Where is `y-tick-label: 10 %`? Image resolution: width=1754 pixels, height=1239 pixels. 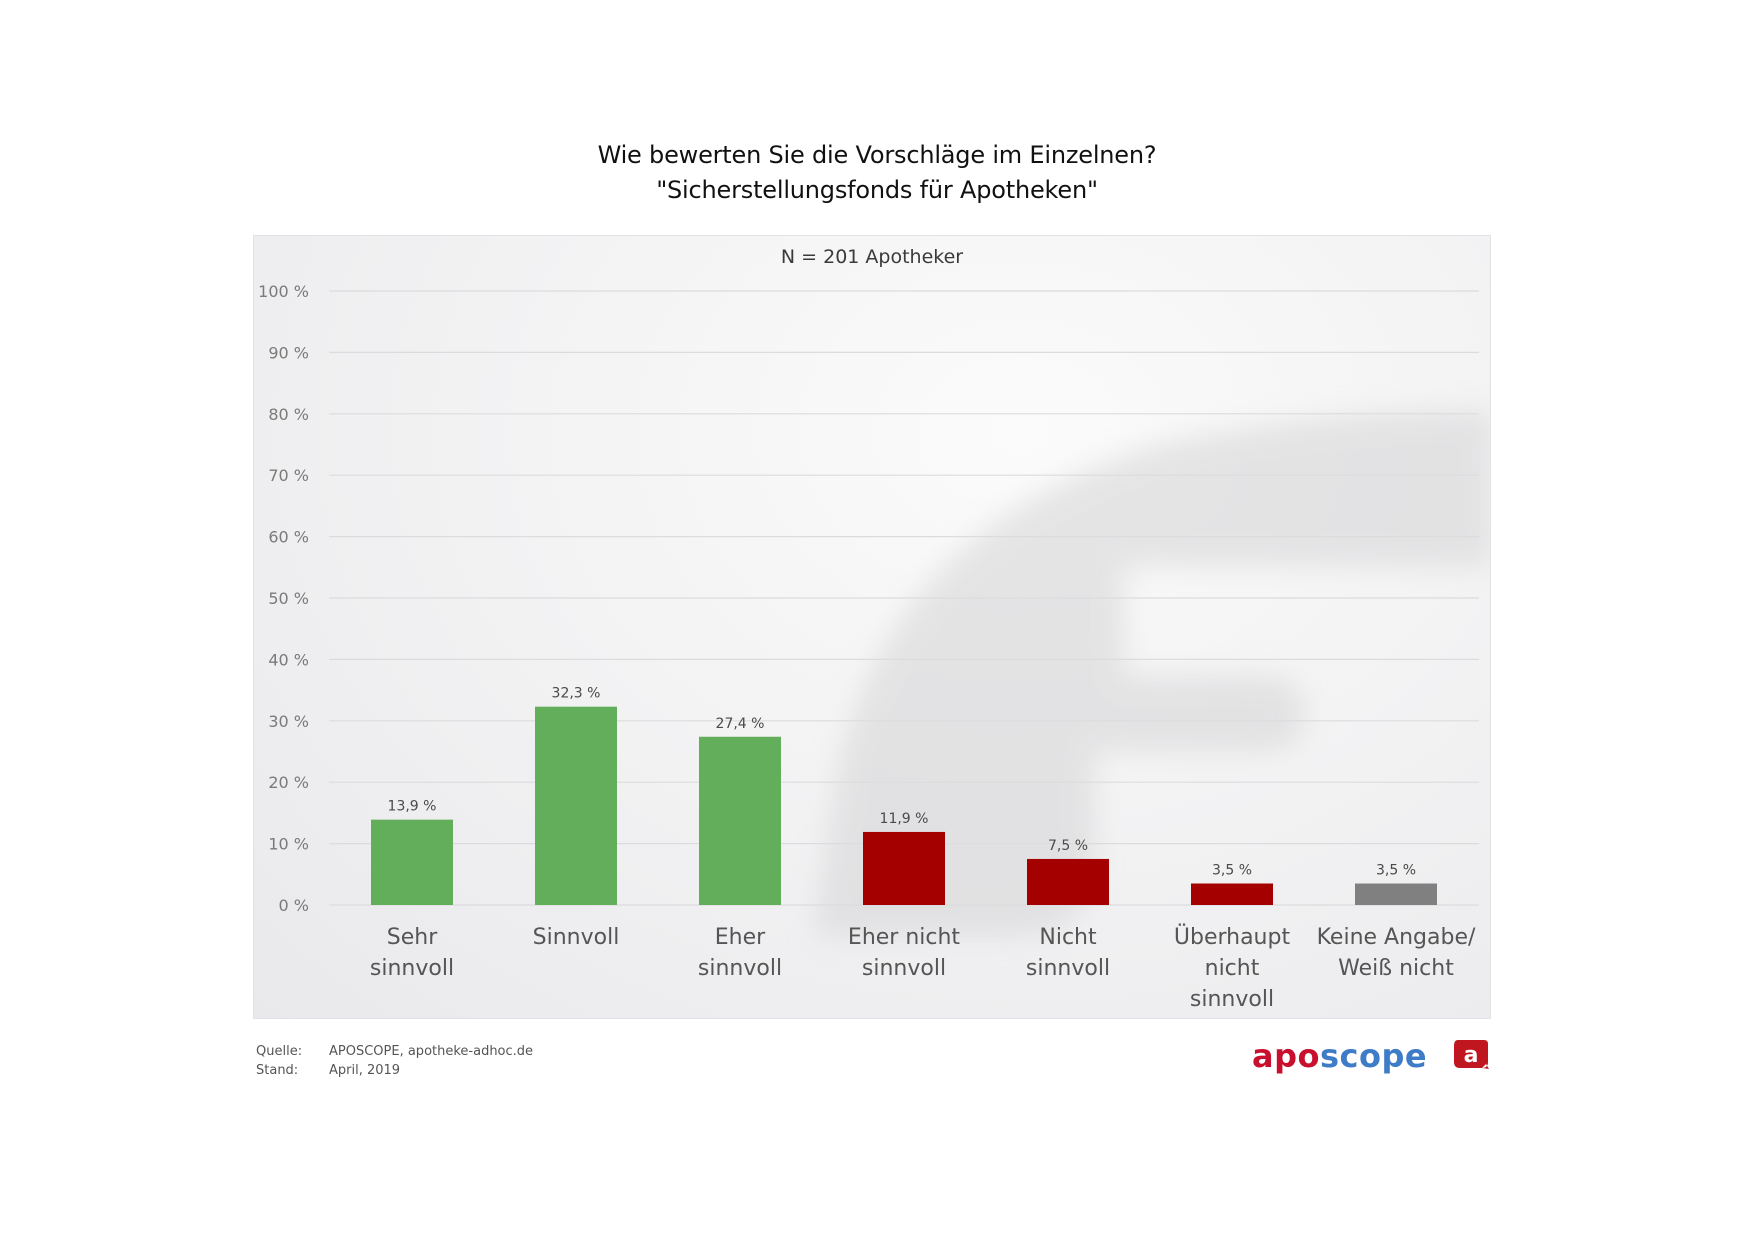 y-tick-label: 10 % is located at coordinates (288, 844).